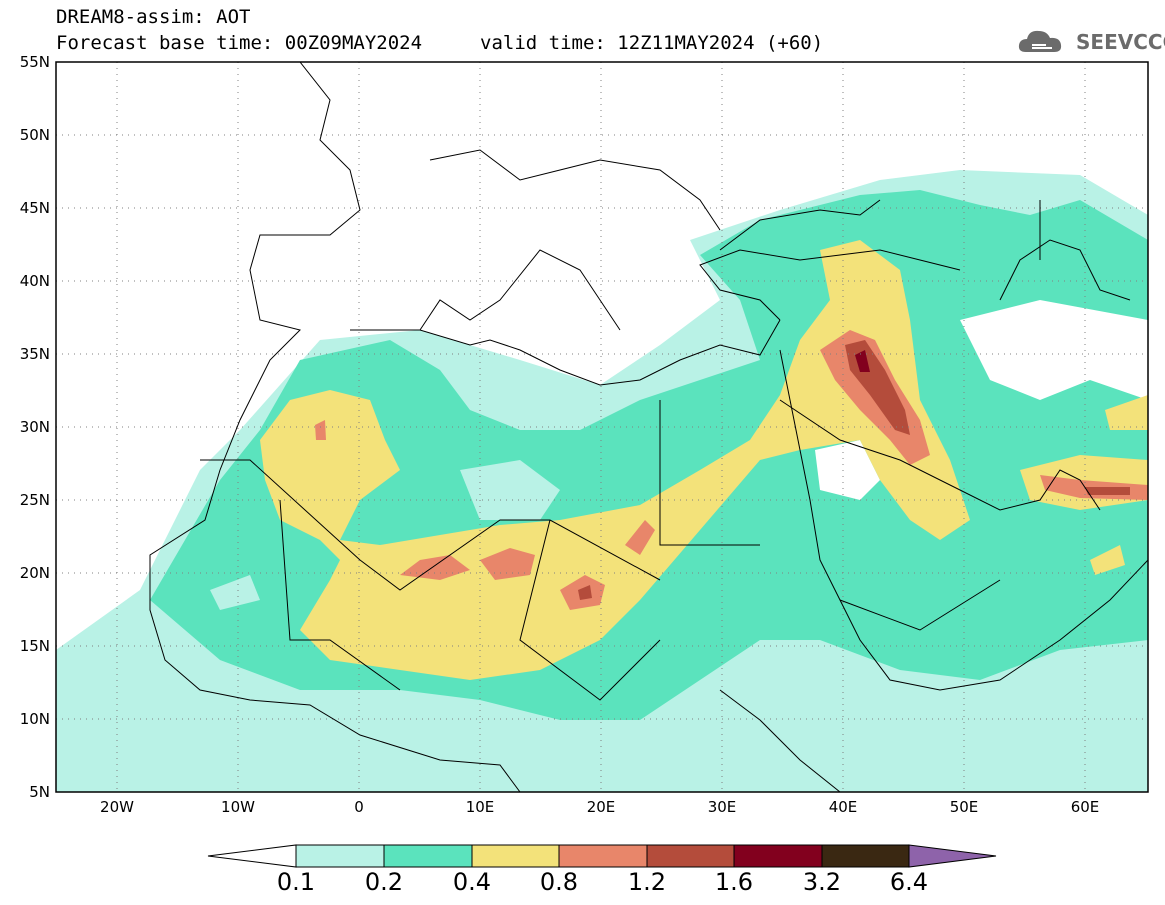  I want to click on lon-label: 10E, so click(480, 807).